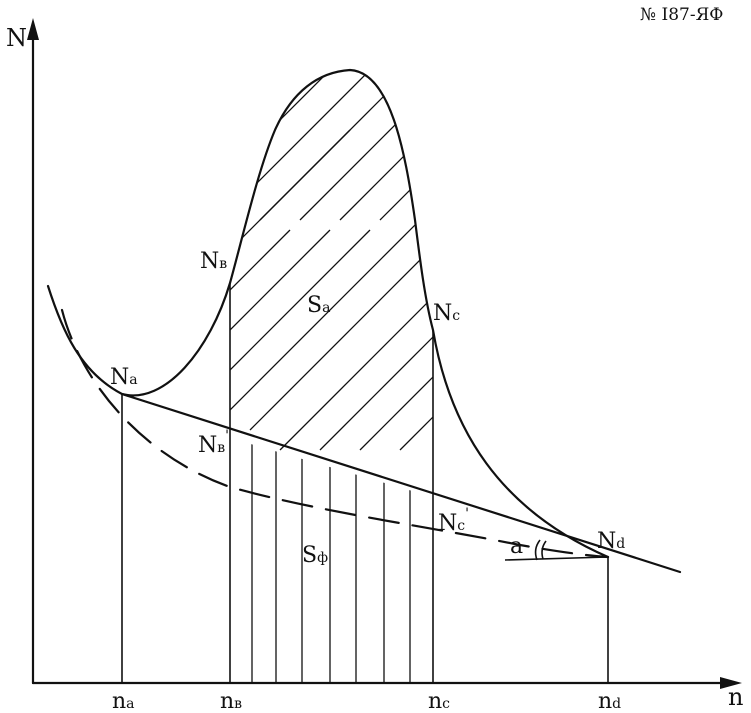  I want to click on tick-nc: nc, so click(439, 701).